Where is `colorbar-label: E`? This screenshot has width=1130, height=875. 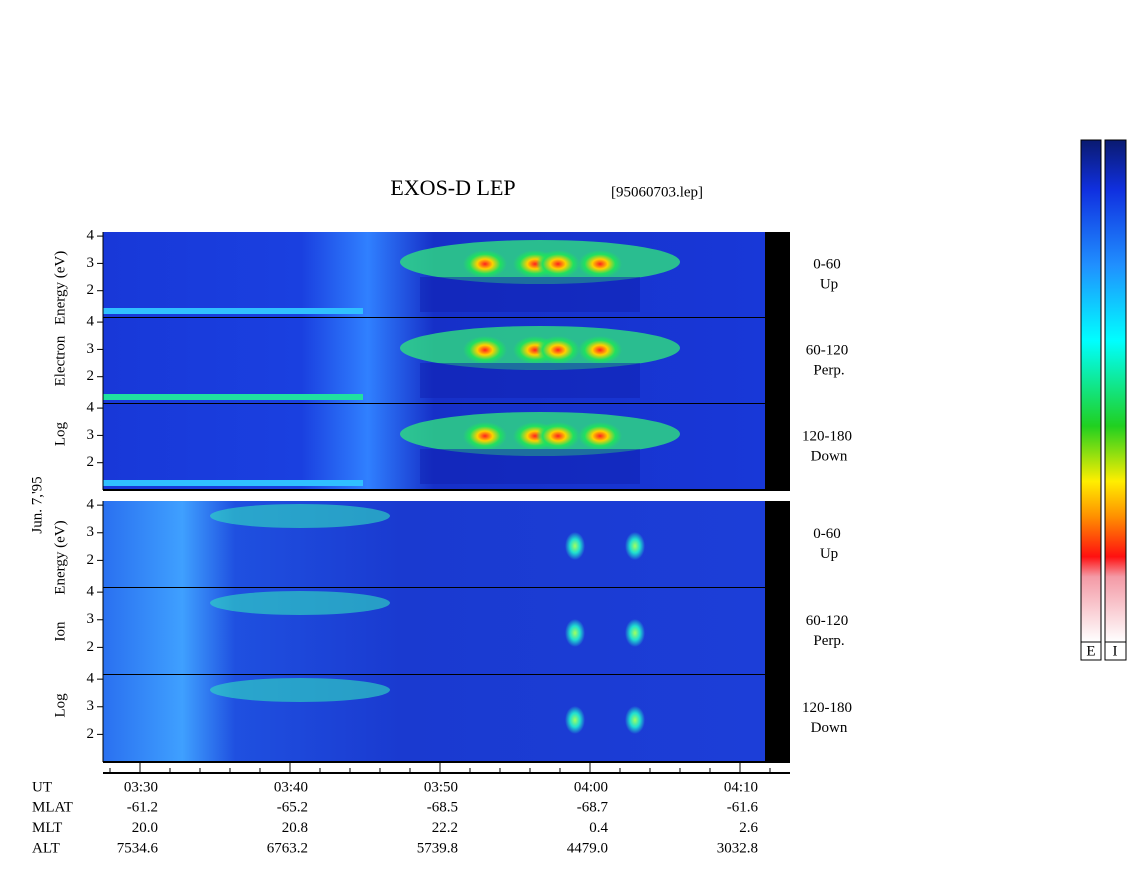
colorbar-label: E is located at coordinates (1090, 651).